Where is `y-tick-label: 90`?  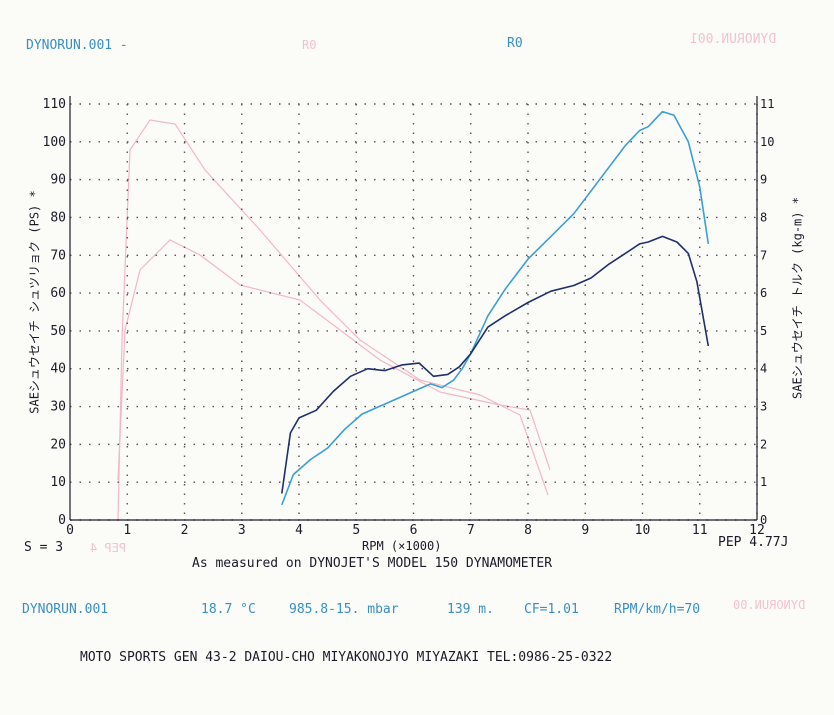 y-tick-label: 90 is located at coordinates (58, 180).